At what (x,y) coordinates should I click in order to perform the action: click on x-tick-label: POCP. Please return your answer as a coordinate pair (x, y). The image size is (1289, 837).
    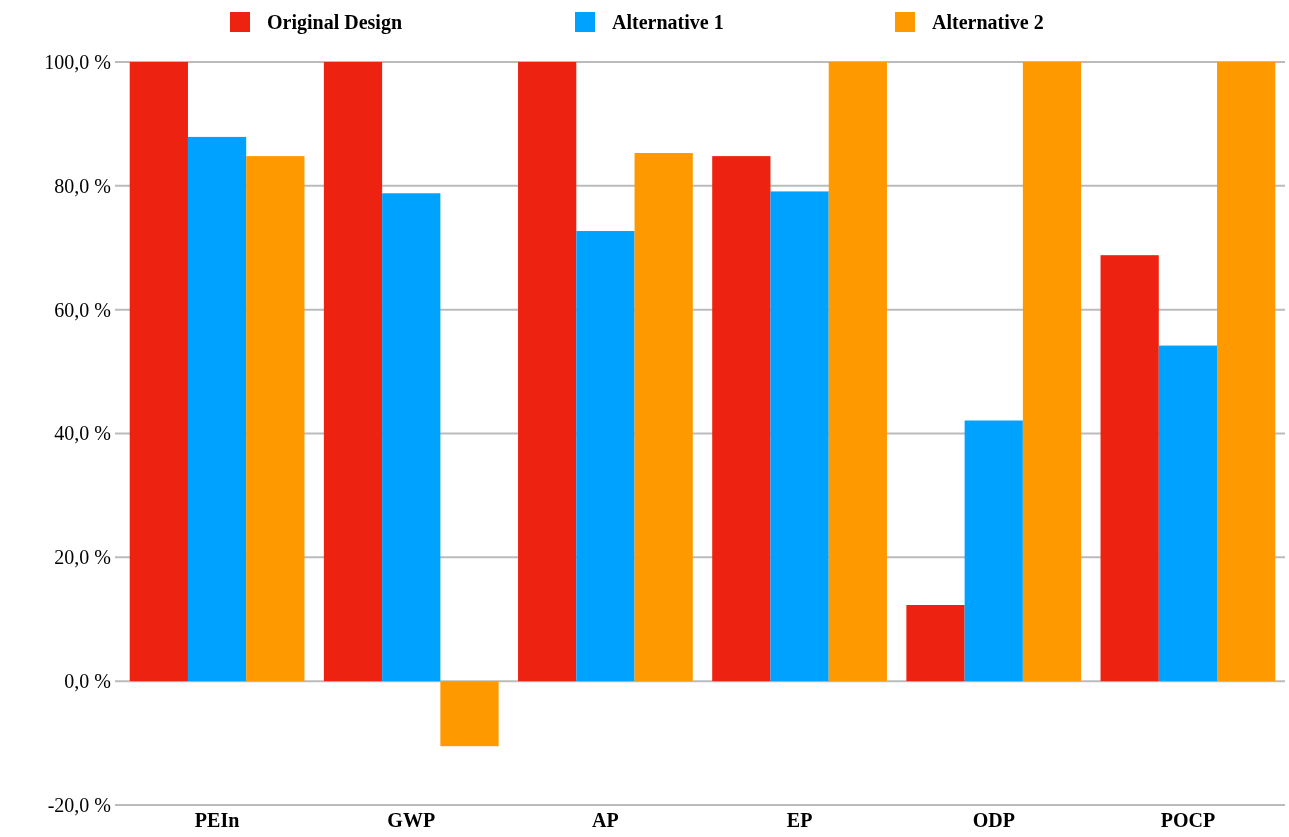
    Looking at the image, I should click on (1188, 820).